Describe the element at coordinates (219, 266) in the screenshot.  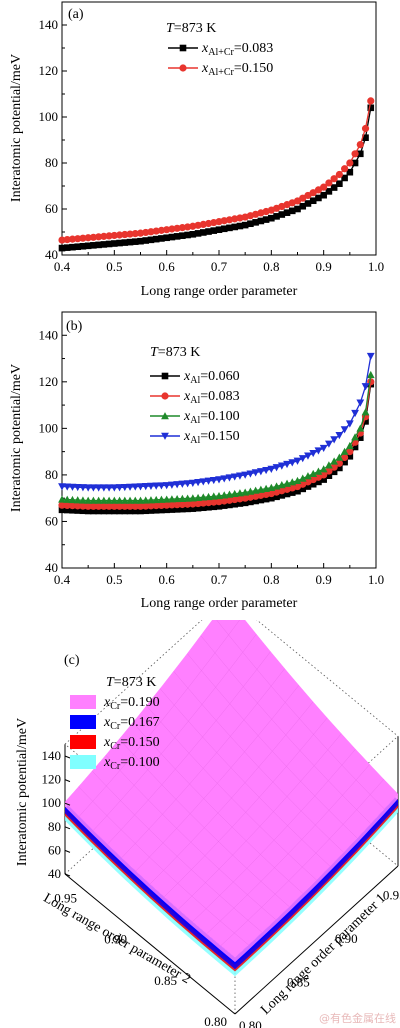
I see `x-tick-label: 0.7` at that location.